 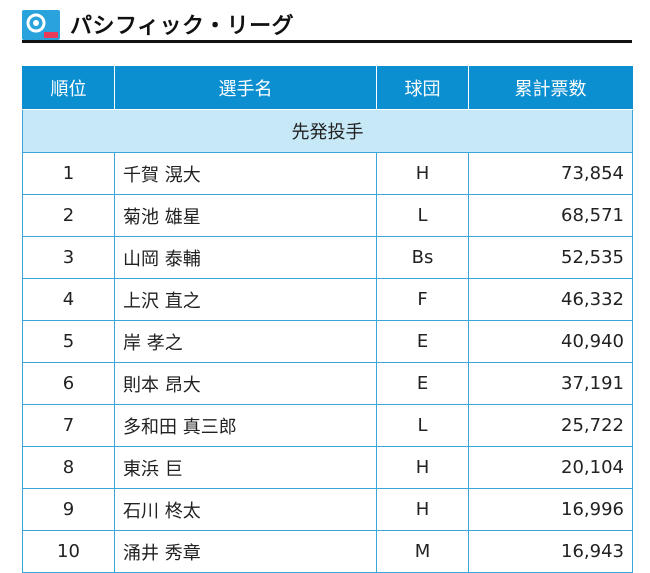 What do you see at coordinates (68, 425) in the screenshot?
I see `rank-cell: 7` at bounding box center [68, 425].